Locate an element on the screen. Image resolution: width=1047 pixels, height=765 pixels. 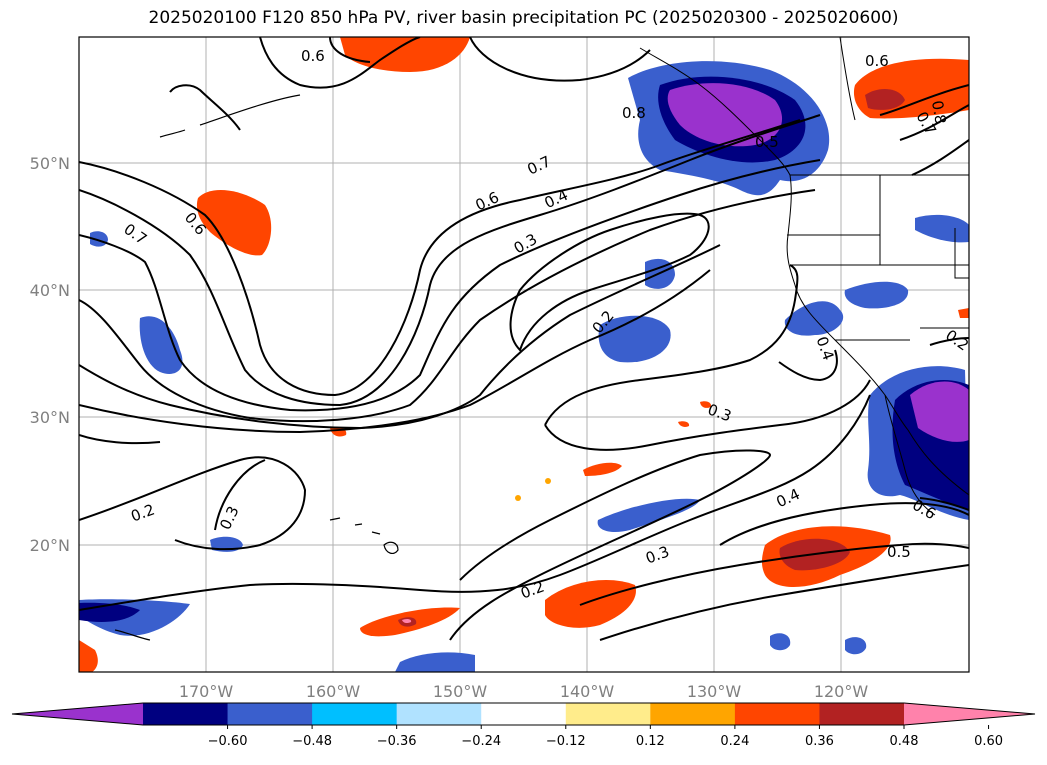
colorbar-tick-label: 0.48 is located at coordinates (904, 741).